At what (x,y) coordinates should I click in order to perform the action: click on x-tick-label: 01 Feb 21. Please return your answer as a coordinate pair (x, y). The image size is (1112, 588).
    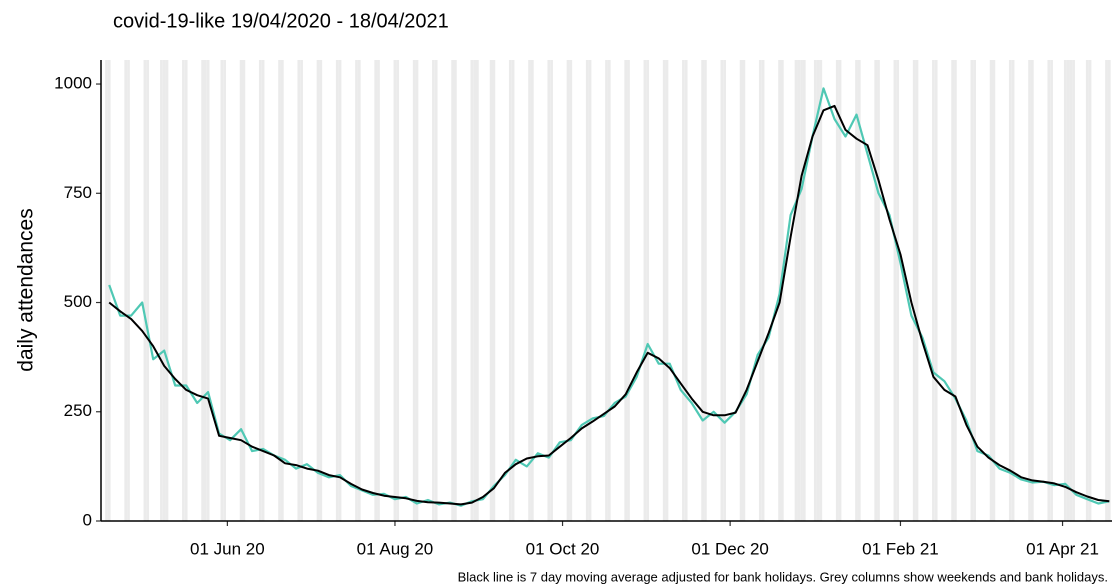
    Looking at the image, I should click on (900, 548).